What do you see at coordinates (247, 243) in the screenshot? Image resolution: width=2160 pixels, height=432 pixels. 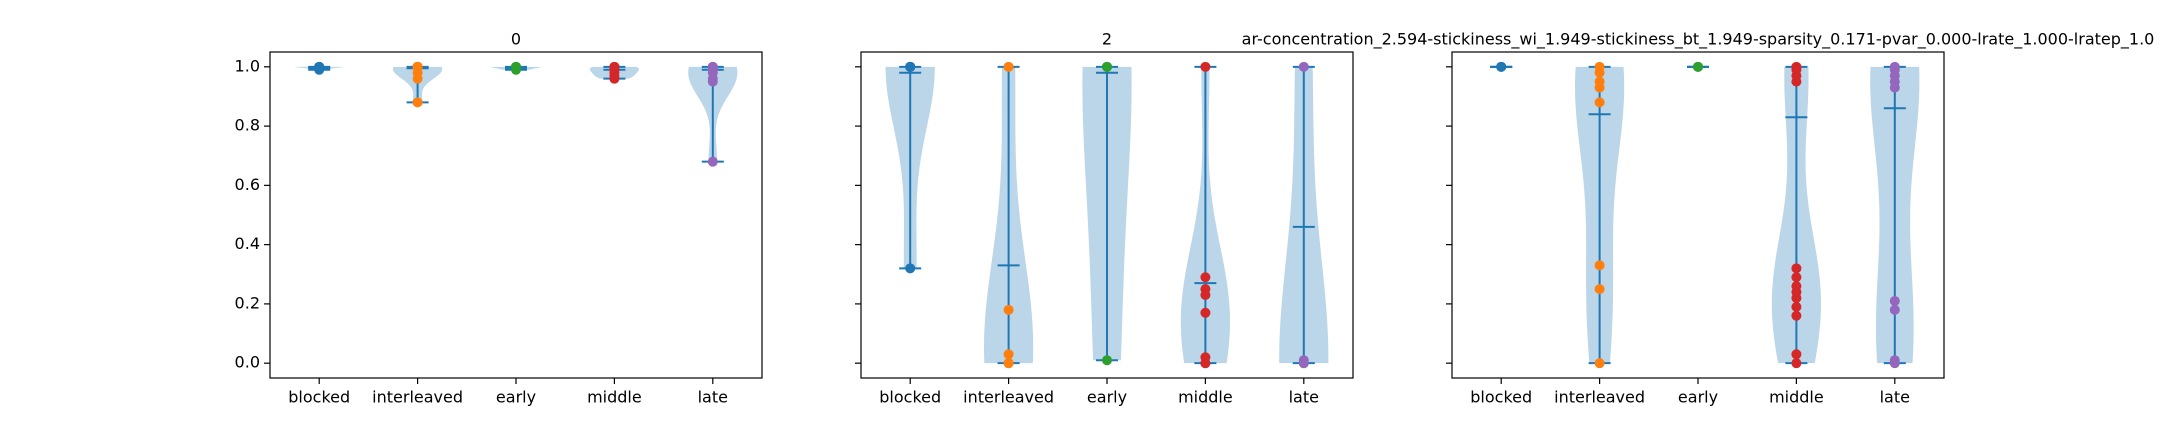 I see `y-tick-label: 0.4` at bounding box center [247, 243].